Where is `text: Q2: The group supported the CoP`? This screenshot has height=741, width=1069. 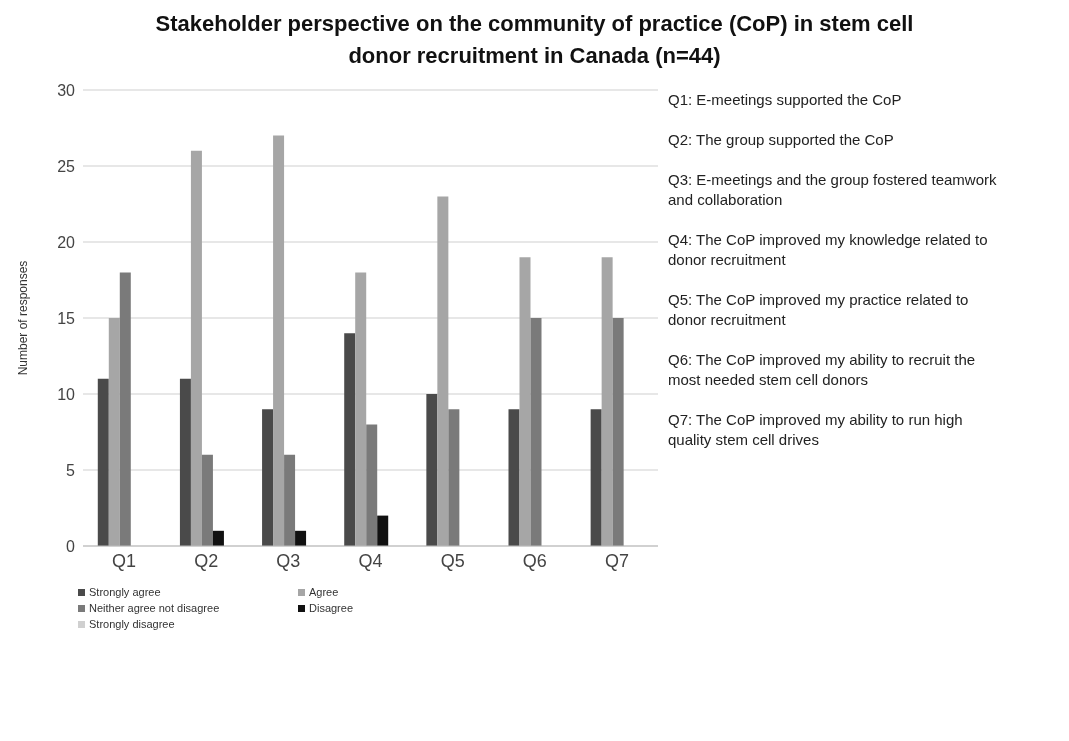 text: Q2: The group supported the CoP is located at coordinates (781, 140).